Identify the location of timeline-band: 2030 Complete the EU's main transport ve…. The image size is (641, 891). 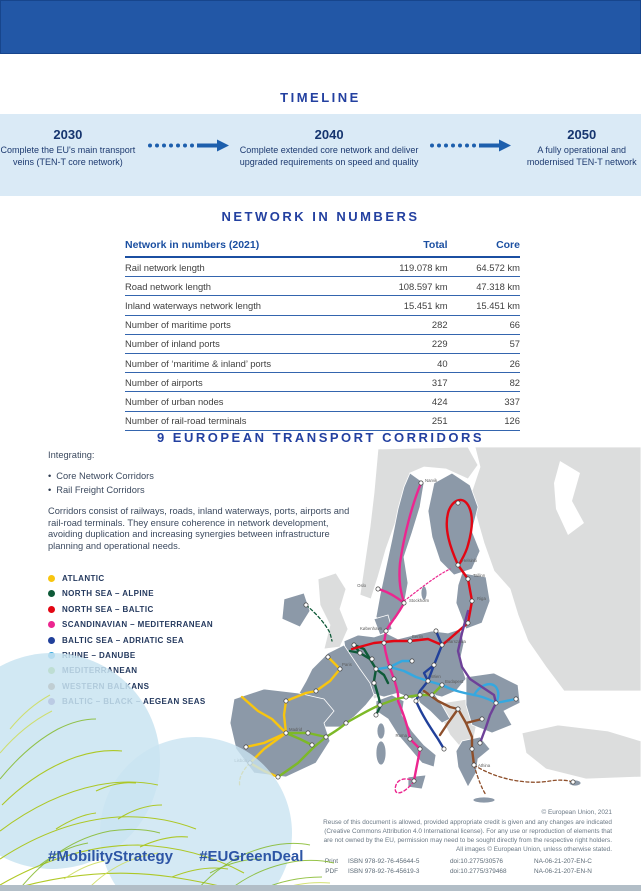
(320, 155).